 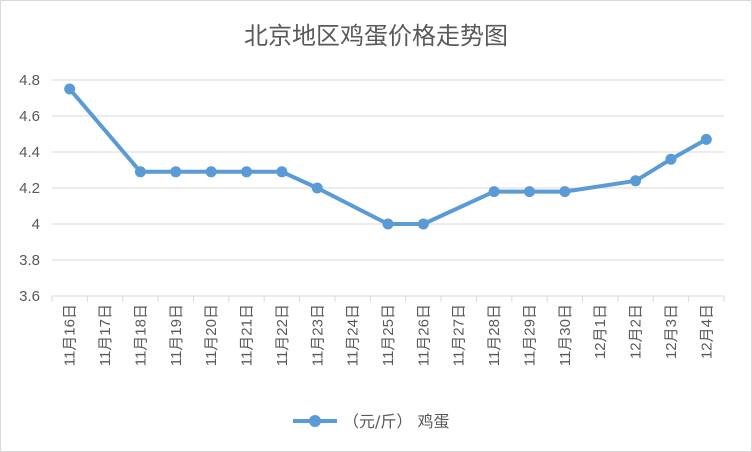 What do you see at coordinates (140, 335) in the screenshot?
I see `x-tick-label: 11月18日` at bounding box center [140, 335].